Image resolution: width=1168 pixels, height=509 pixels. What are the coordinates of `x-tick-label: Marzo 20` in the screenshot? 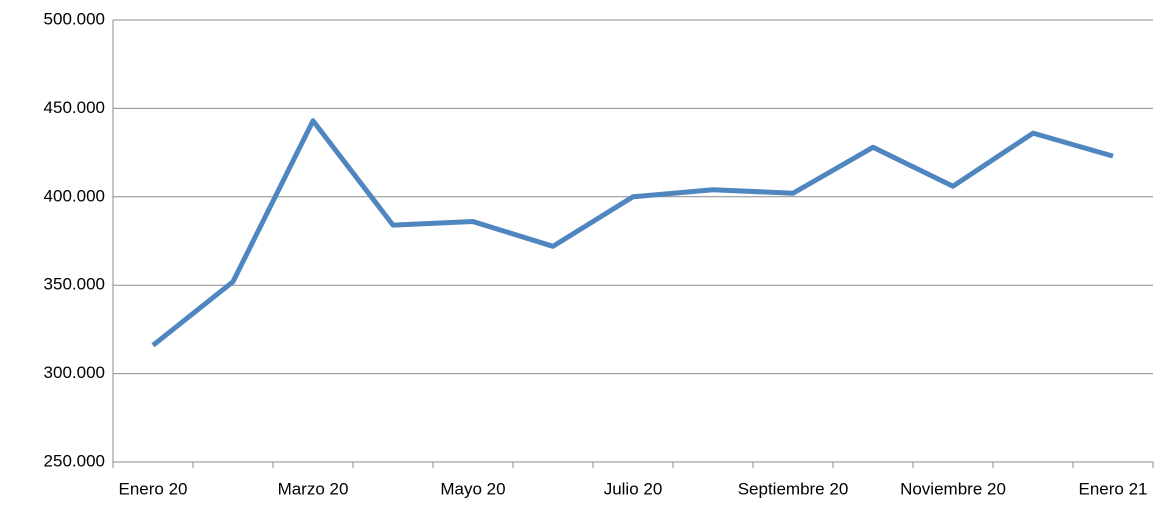 It's located at (313, 488).